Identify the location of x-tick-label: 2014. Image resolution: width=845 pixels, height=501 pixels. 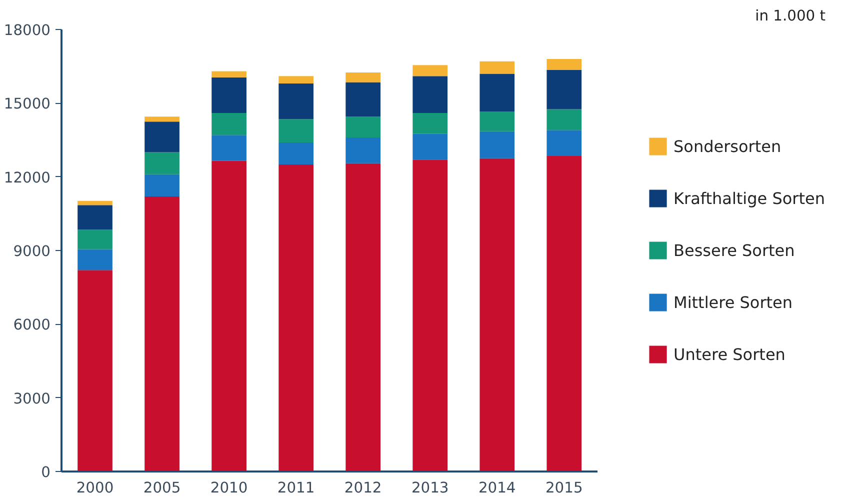
(497, 488).